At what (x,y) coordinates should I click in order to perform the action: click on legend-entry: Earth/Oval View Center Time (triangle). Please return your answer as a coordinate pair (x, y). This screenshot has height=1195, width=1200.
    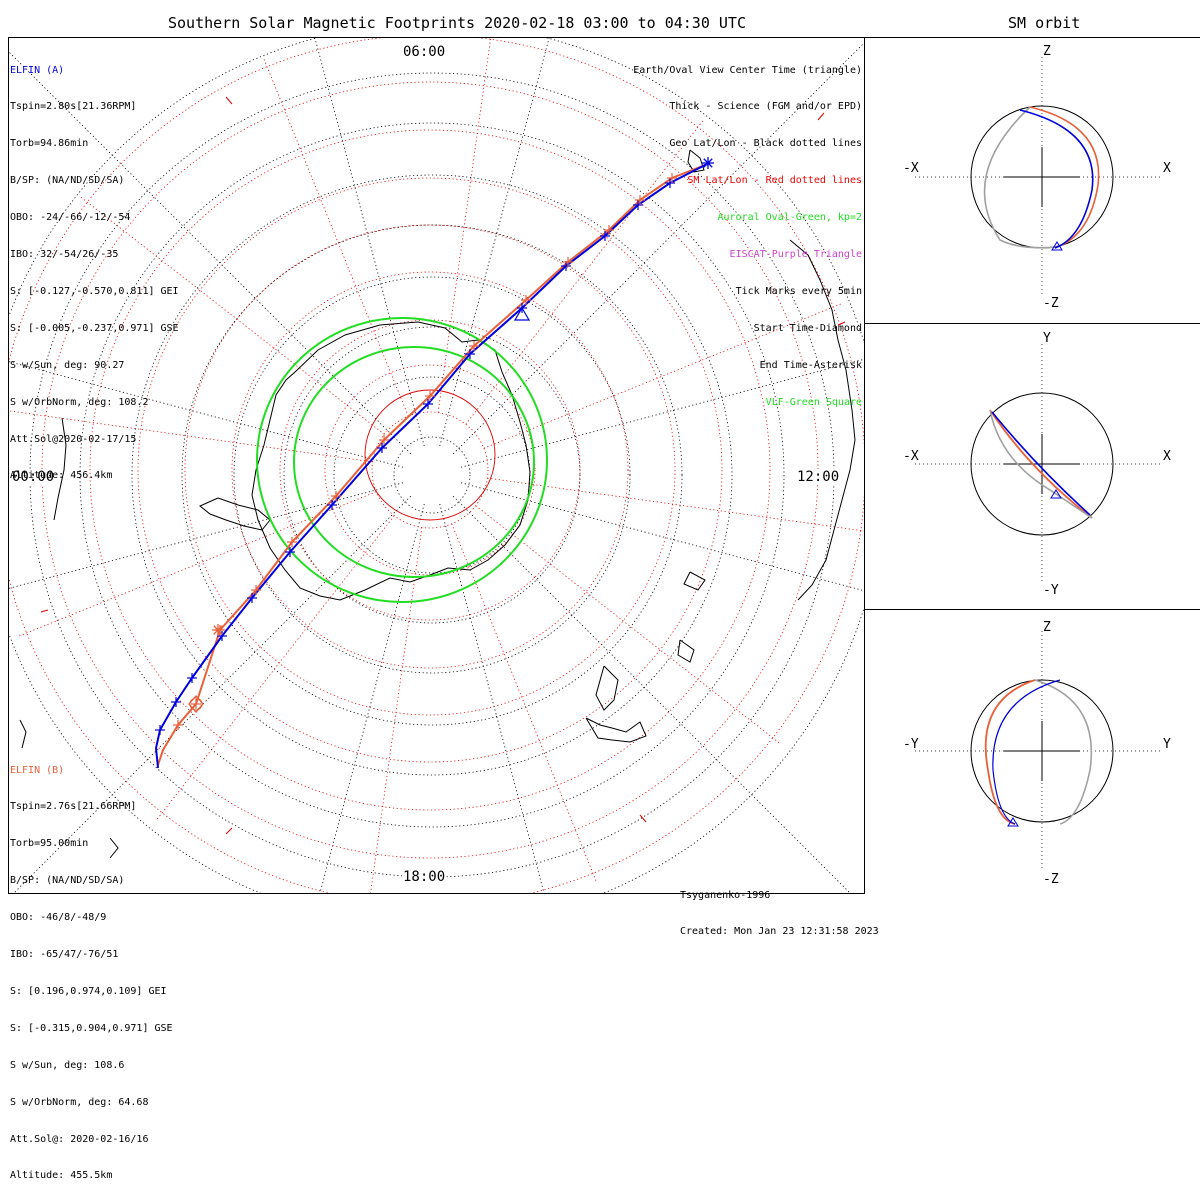
    Looking at the image, I should click on (747, 70).